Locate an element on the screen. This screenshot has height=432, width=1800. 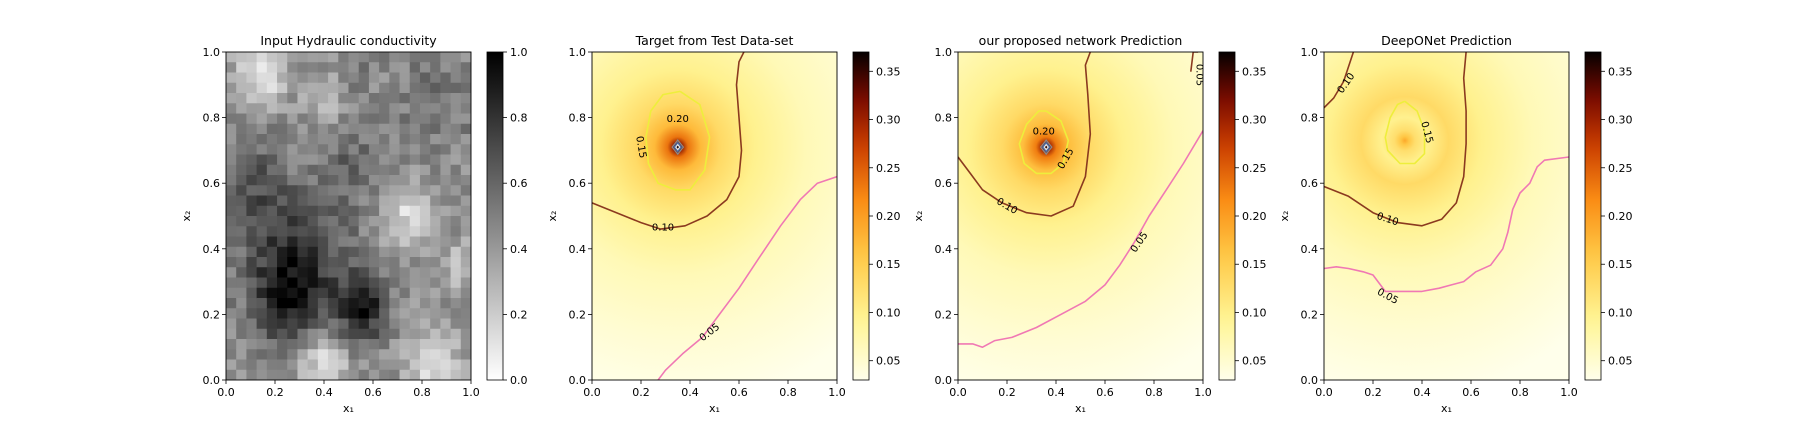
colorbar-tick-label: 1.0 is located at coordinates (519, 52).